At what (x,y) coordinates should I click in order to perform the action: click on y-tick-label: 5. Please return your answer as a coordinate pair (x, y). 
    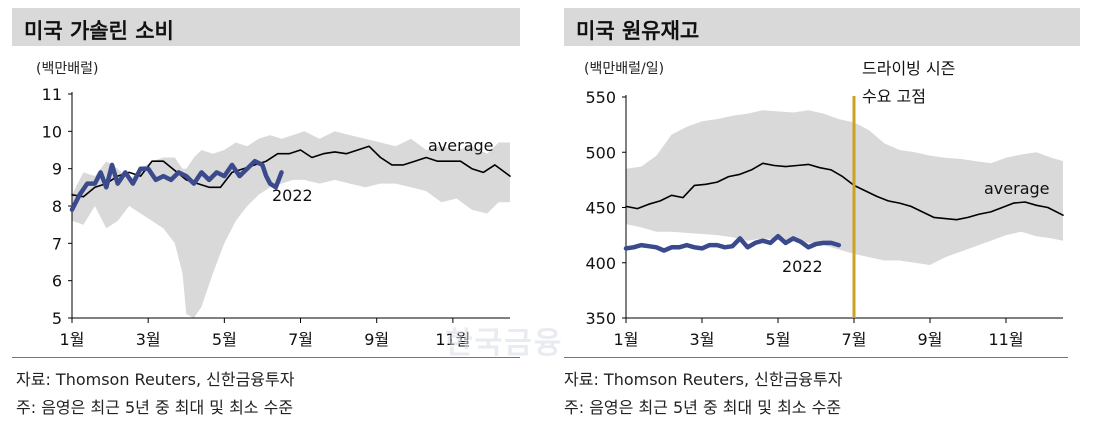
    Looking at the image, I should click on (57, 318).